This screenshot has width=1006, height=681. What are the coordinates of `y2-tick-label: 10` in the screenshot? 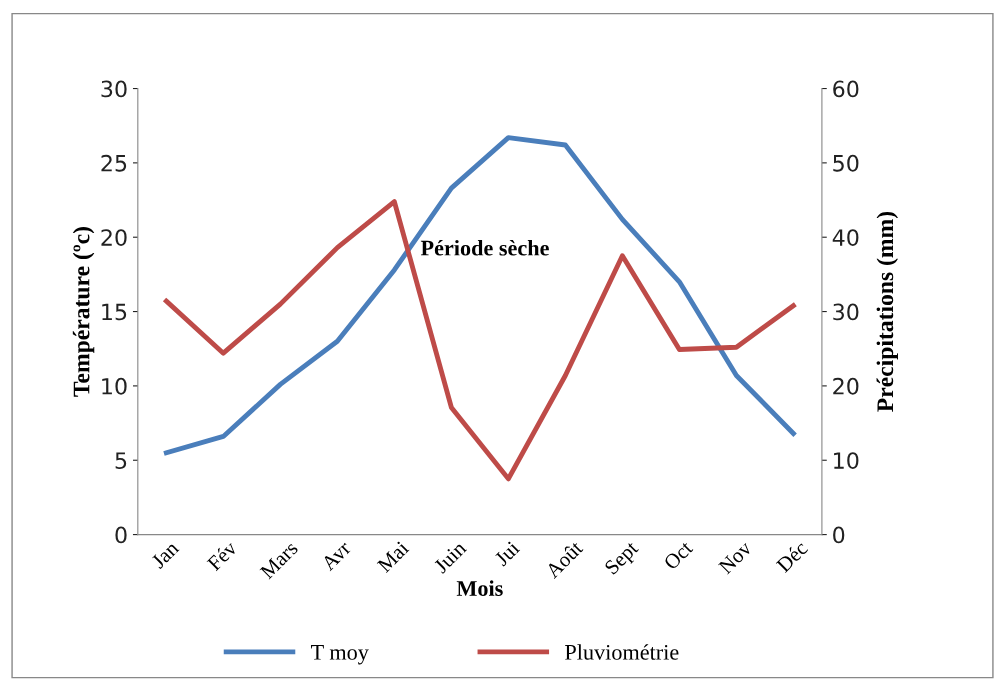 It's located at (846, 460).